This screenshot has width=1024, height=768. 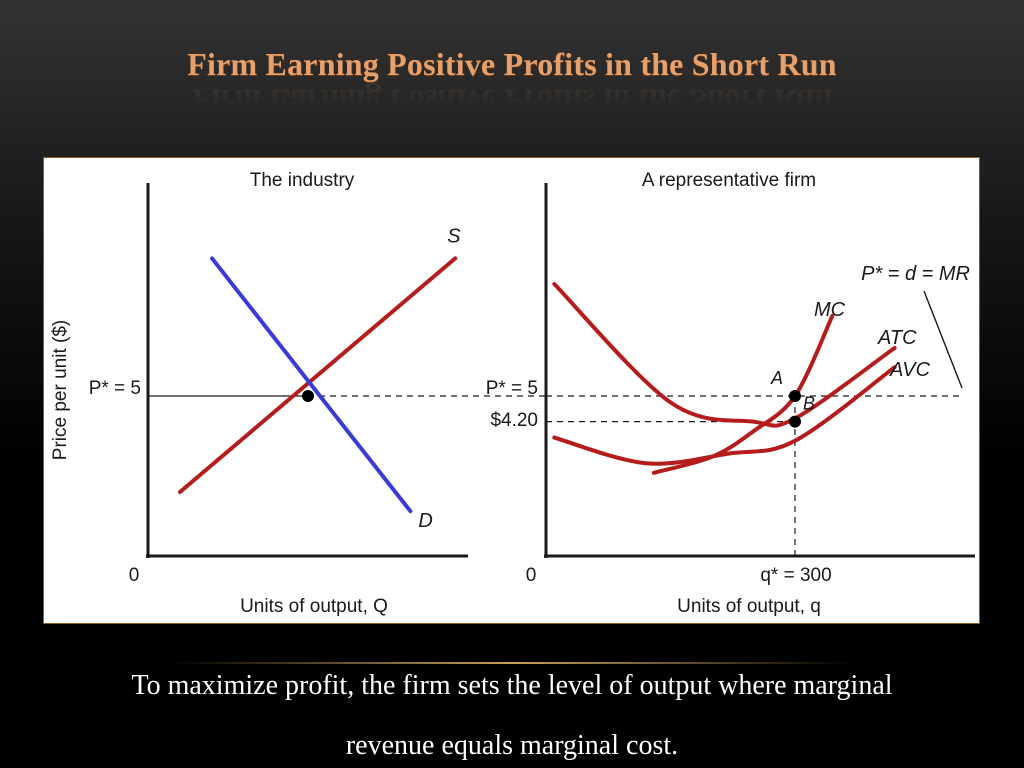 I want to click on firm-price-tick-label: P* = 5, so click(x=512, y=388).